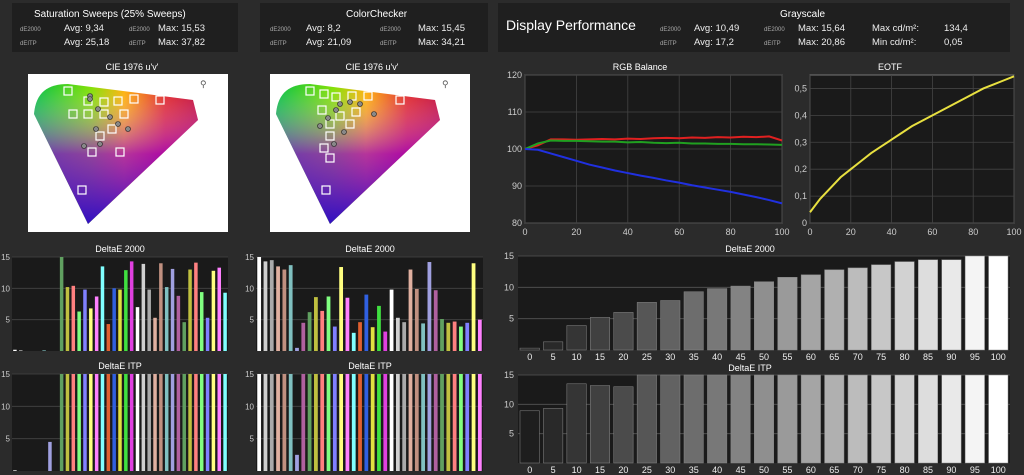  I want to click on y-tick-label: 10, so click(5, 288).